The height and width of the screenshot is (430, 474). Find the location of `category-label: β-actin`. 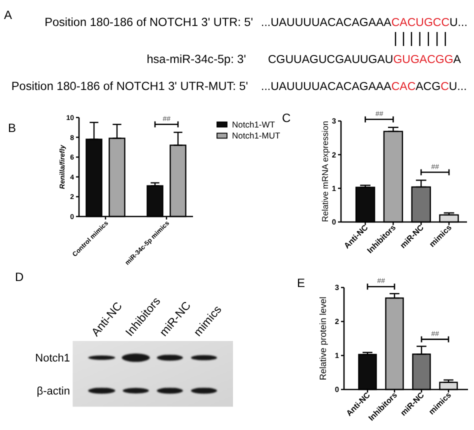

category-label: β-actin is located at coordinates (53, 392).